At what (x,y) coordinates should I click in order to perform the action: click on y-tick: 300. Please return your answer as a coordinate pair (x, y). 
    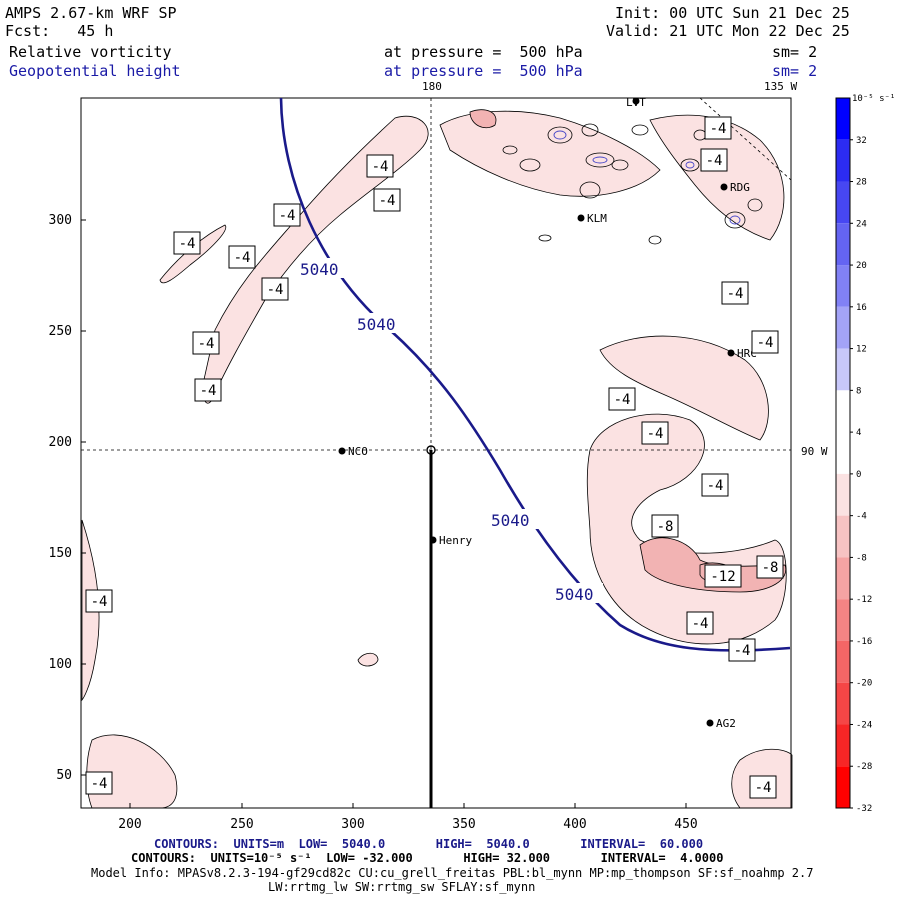
    Looking at the image, I should click on (60, 220).